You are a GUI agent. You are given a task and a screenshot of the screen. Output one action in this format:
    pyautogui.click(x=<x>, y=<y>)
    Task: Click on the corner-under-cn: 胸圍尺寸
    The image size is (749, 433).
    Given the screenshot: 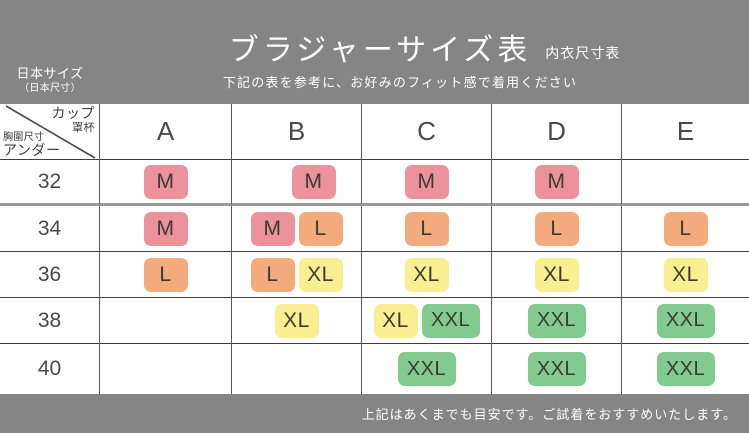 What is the action you would take?
    pyautogui.click(x=24, y=137)
    